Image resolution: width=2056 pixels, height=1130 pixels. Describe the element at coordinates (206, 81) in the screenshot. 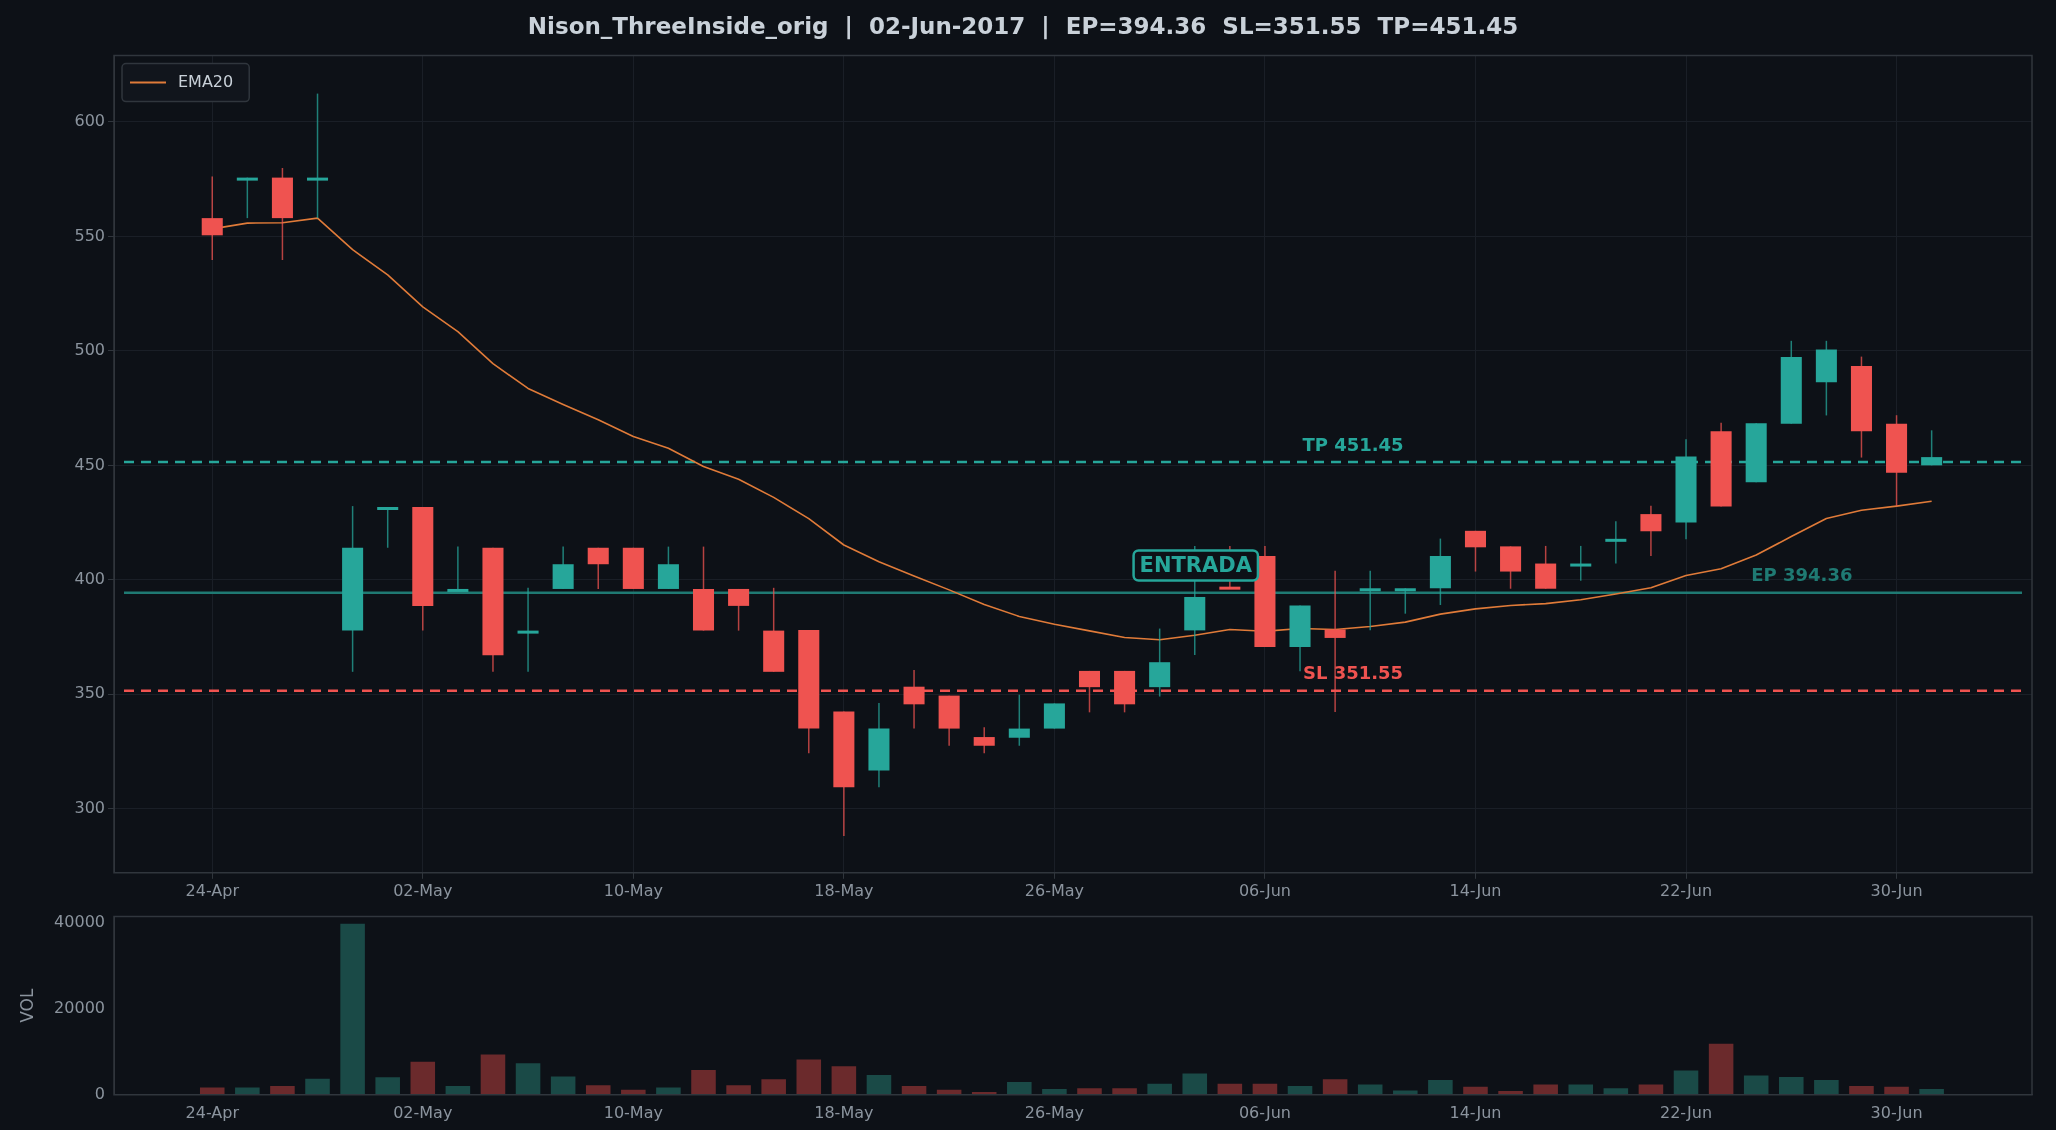

I see `legend-label: EMA20` at that location.